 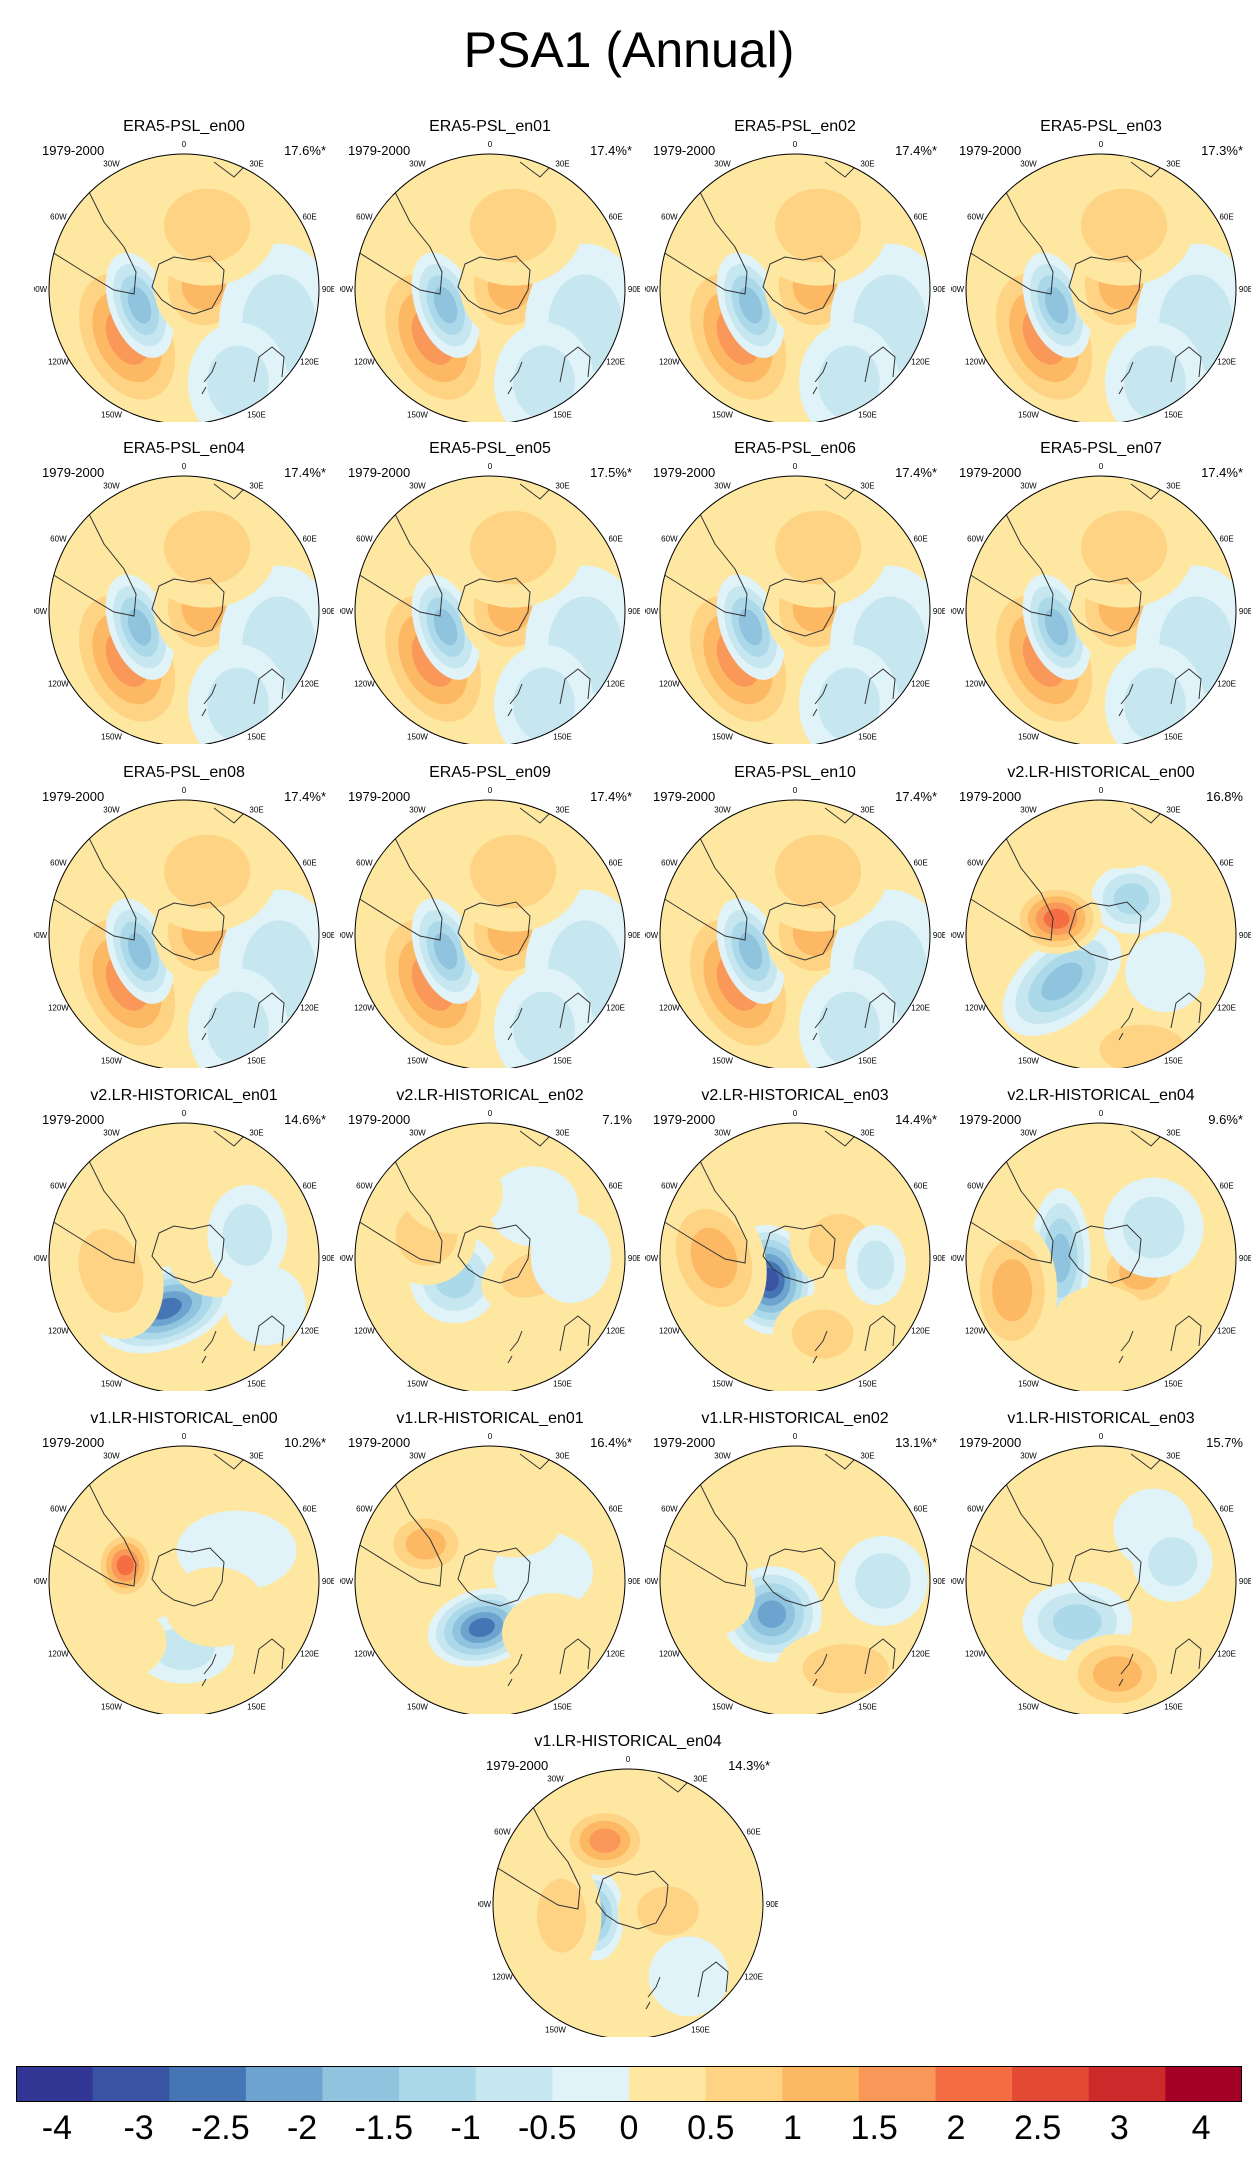 What do you see at coordinates (465, 2128) in the screenshot?
I see `colorbar-tick-label: -1` at bounding box center [465, 2128].